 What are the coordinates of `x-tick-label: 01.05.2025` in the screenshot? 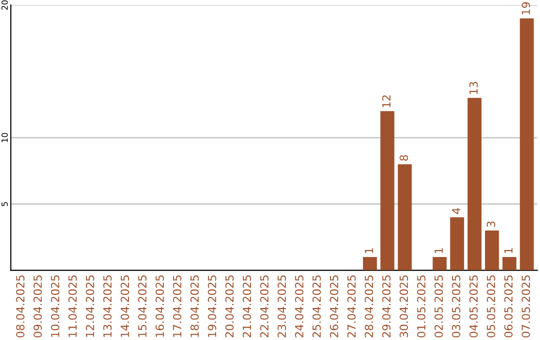 It's located at (421, 306).